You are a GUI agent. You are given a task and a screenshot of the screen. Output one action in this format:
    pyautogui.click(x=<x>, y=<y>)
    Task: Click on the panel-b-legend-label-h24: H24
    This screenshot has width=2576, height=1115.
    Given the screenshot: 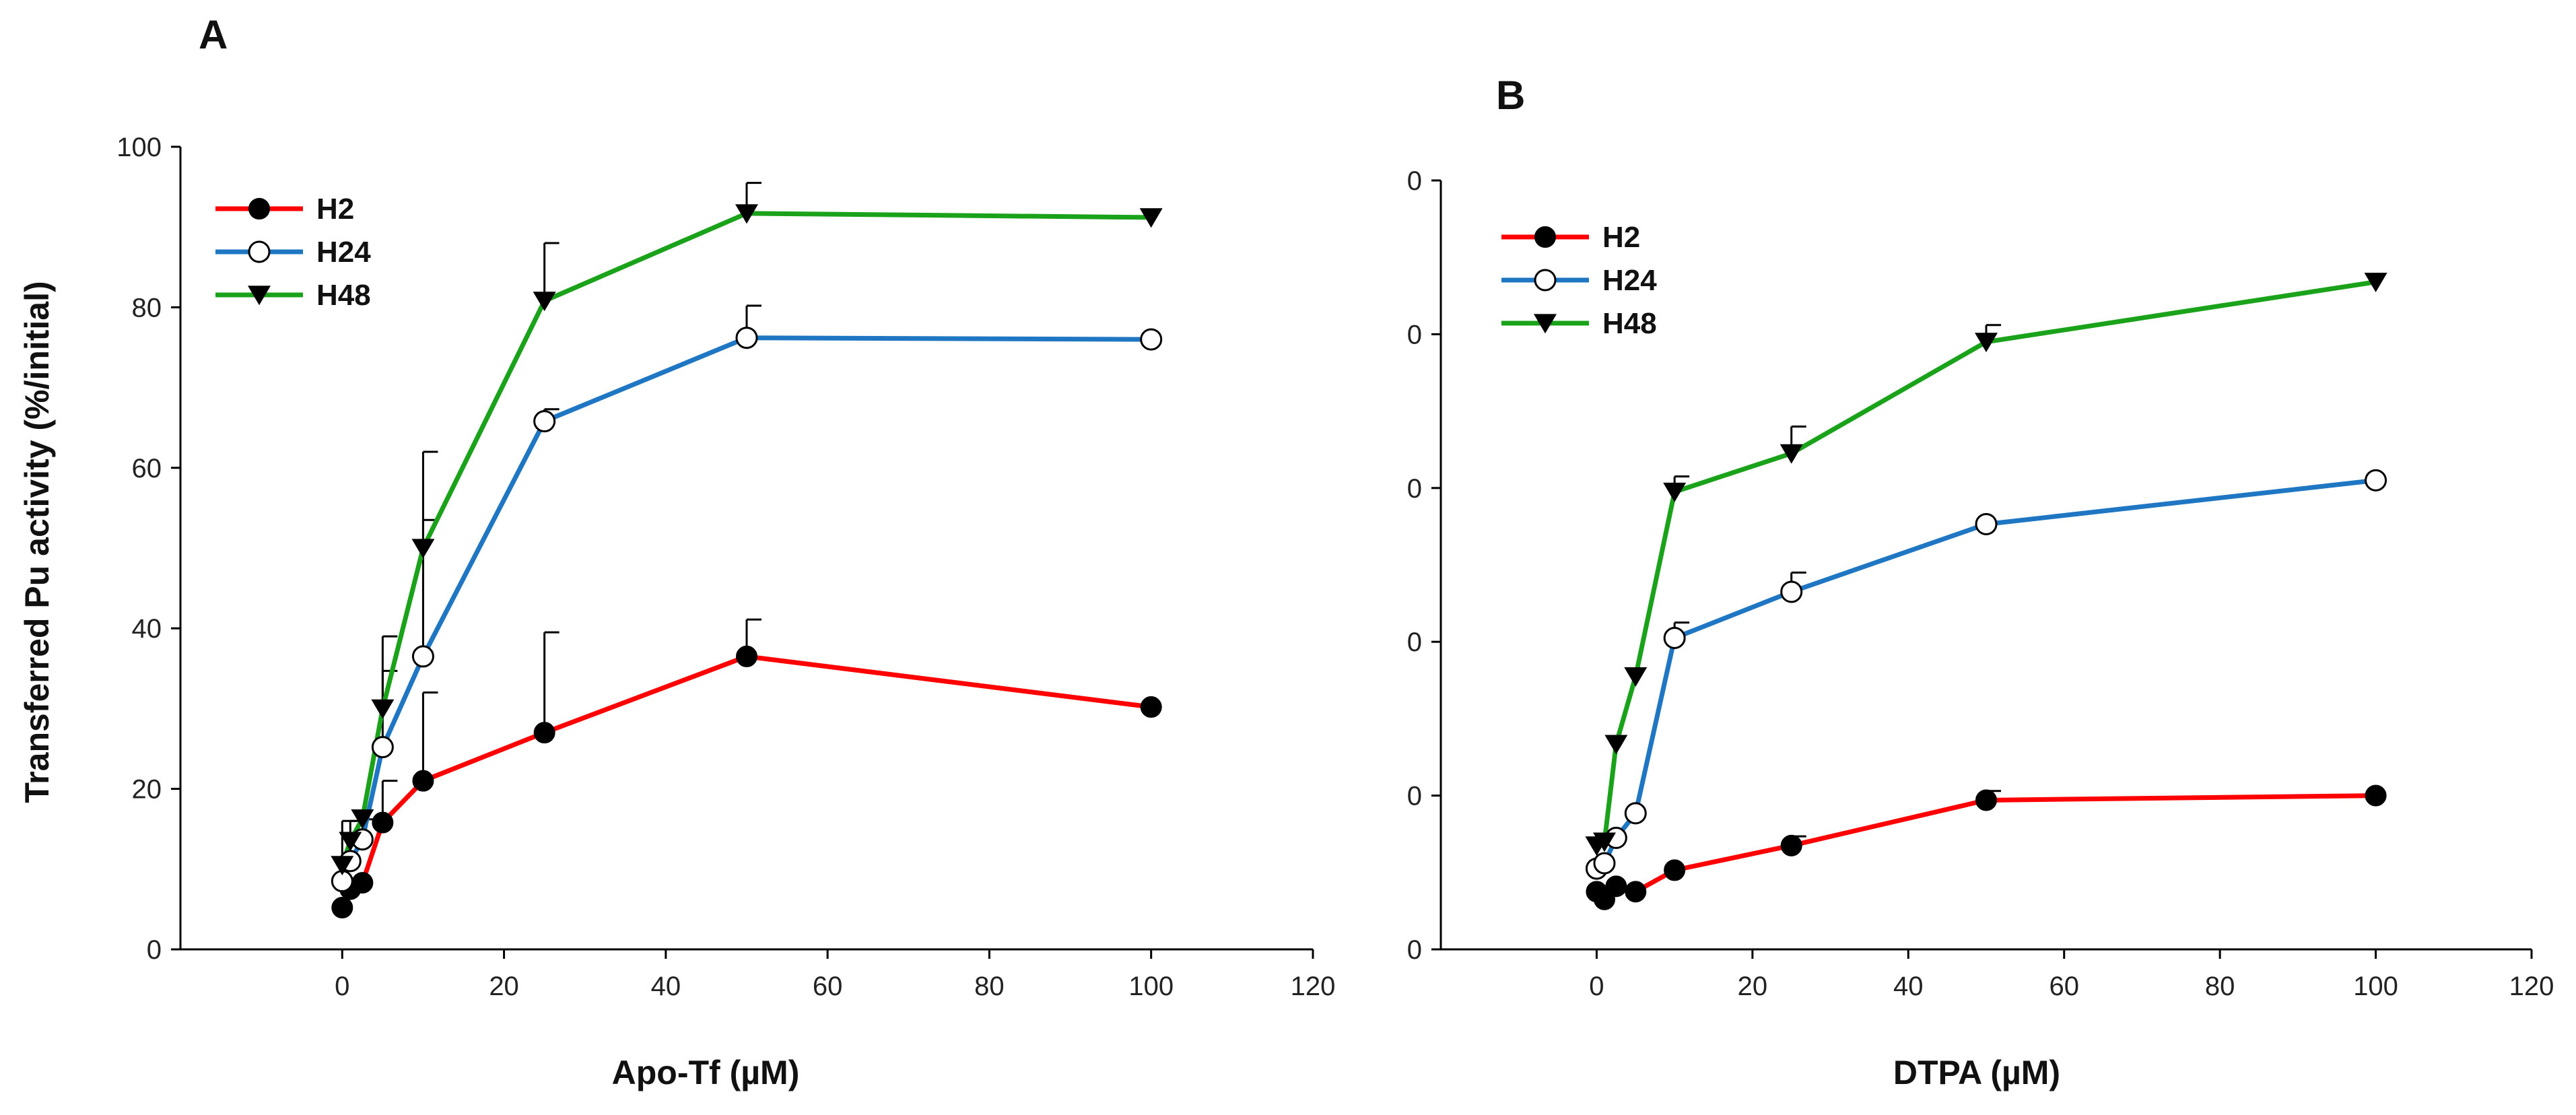 What is the action you would take?
    pyautogui.click(x=1629, y=280)
    